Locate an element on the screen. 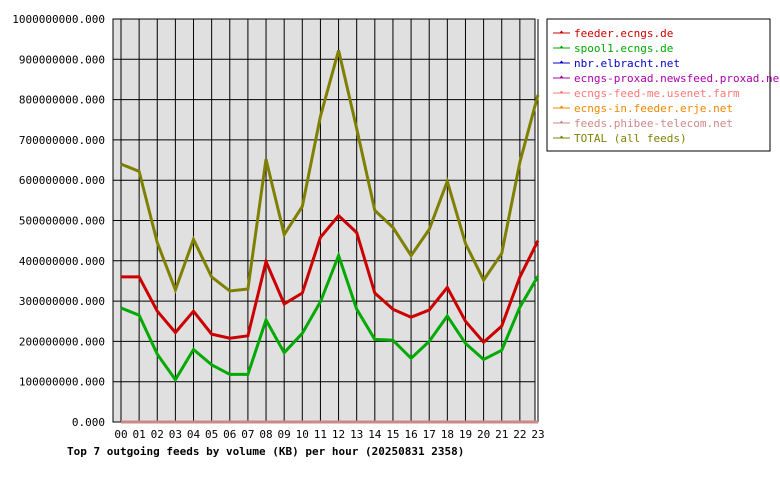 The image size is (780, 480). x-tick-label: 05 is located at coordinates (211, 434).